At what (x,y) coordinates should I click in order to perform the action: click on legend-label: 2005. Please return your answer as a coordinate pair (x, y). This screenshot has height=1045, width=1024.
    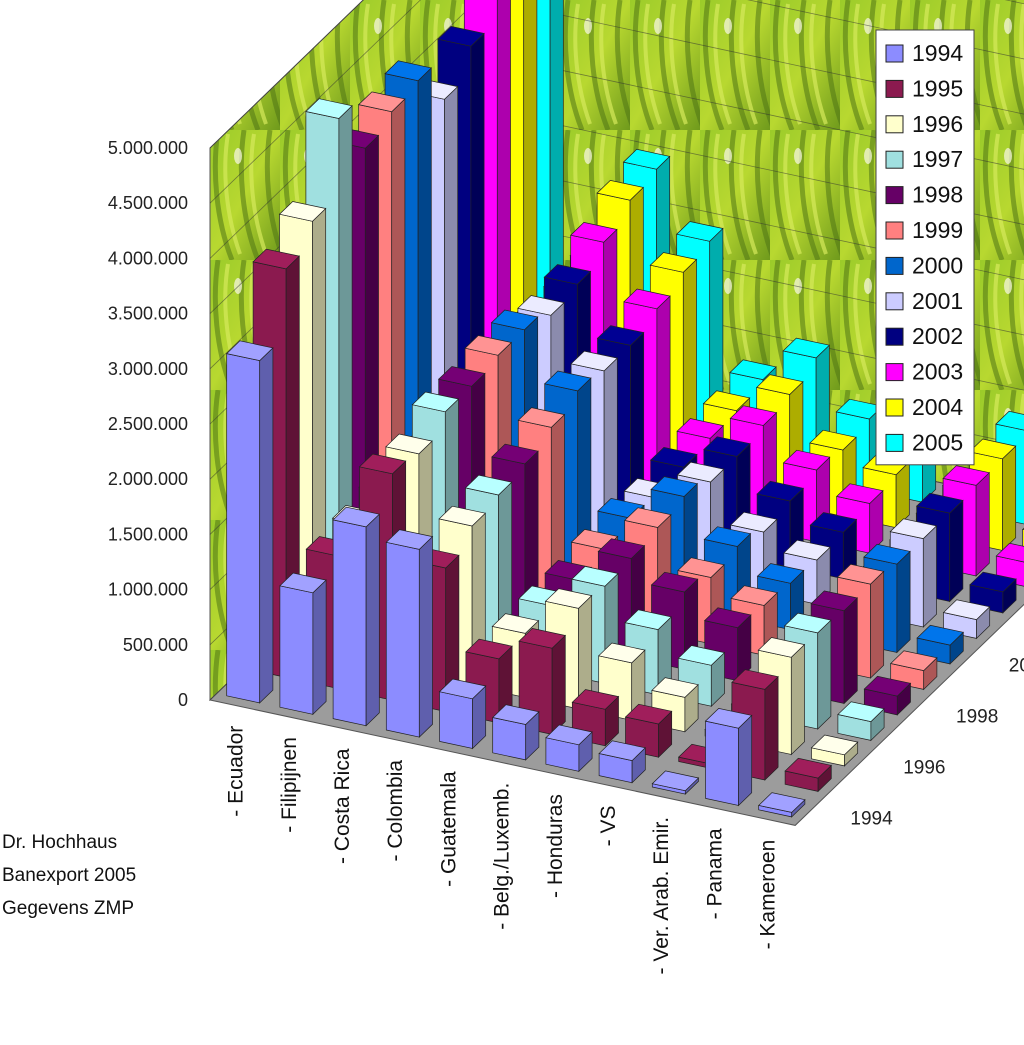
    Looking at the image, I should click on (937, 442).